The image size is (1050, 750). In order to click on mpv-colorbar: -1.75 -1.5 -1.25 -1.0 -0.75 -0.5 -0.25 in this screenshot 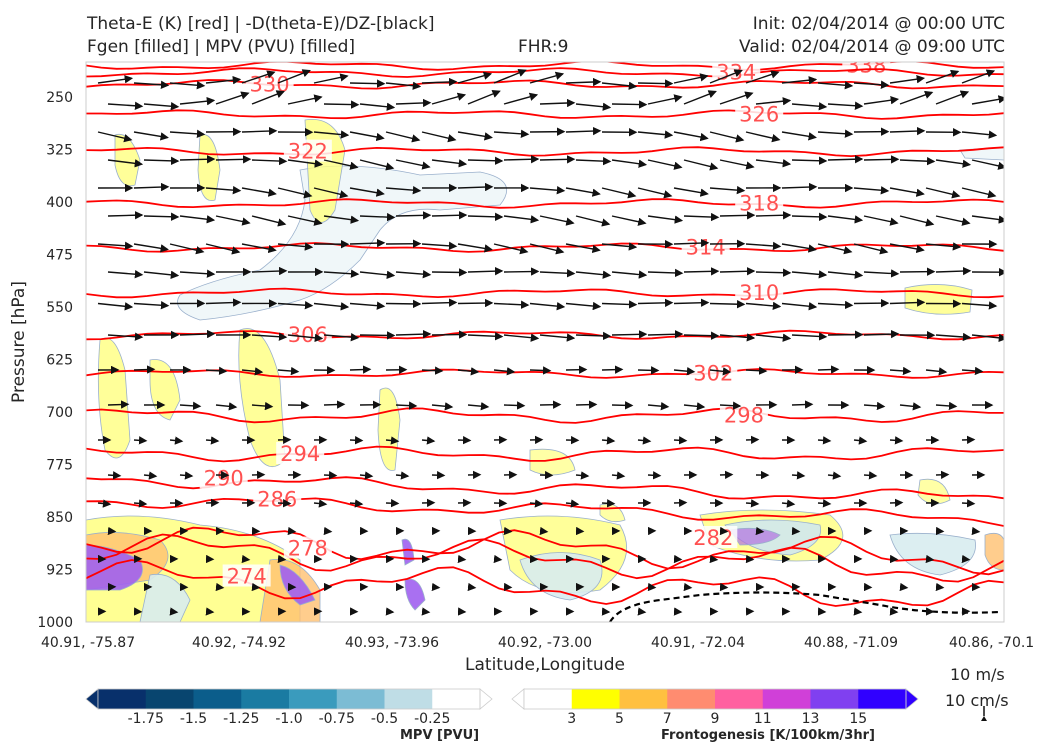, I will do `click(289, 707)`.